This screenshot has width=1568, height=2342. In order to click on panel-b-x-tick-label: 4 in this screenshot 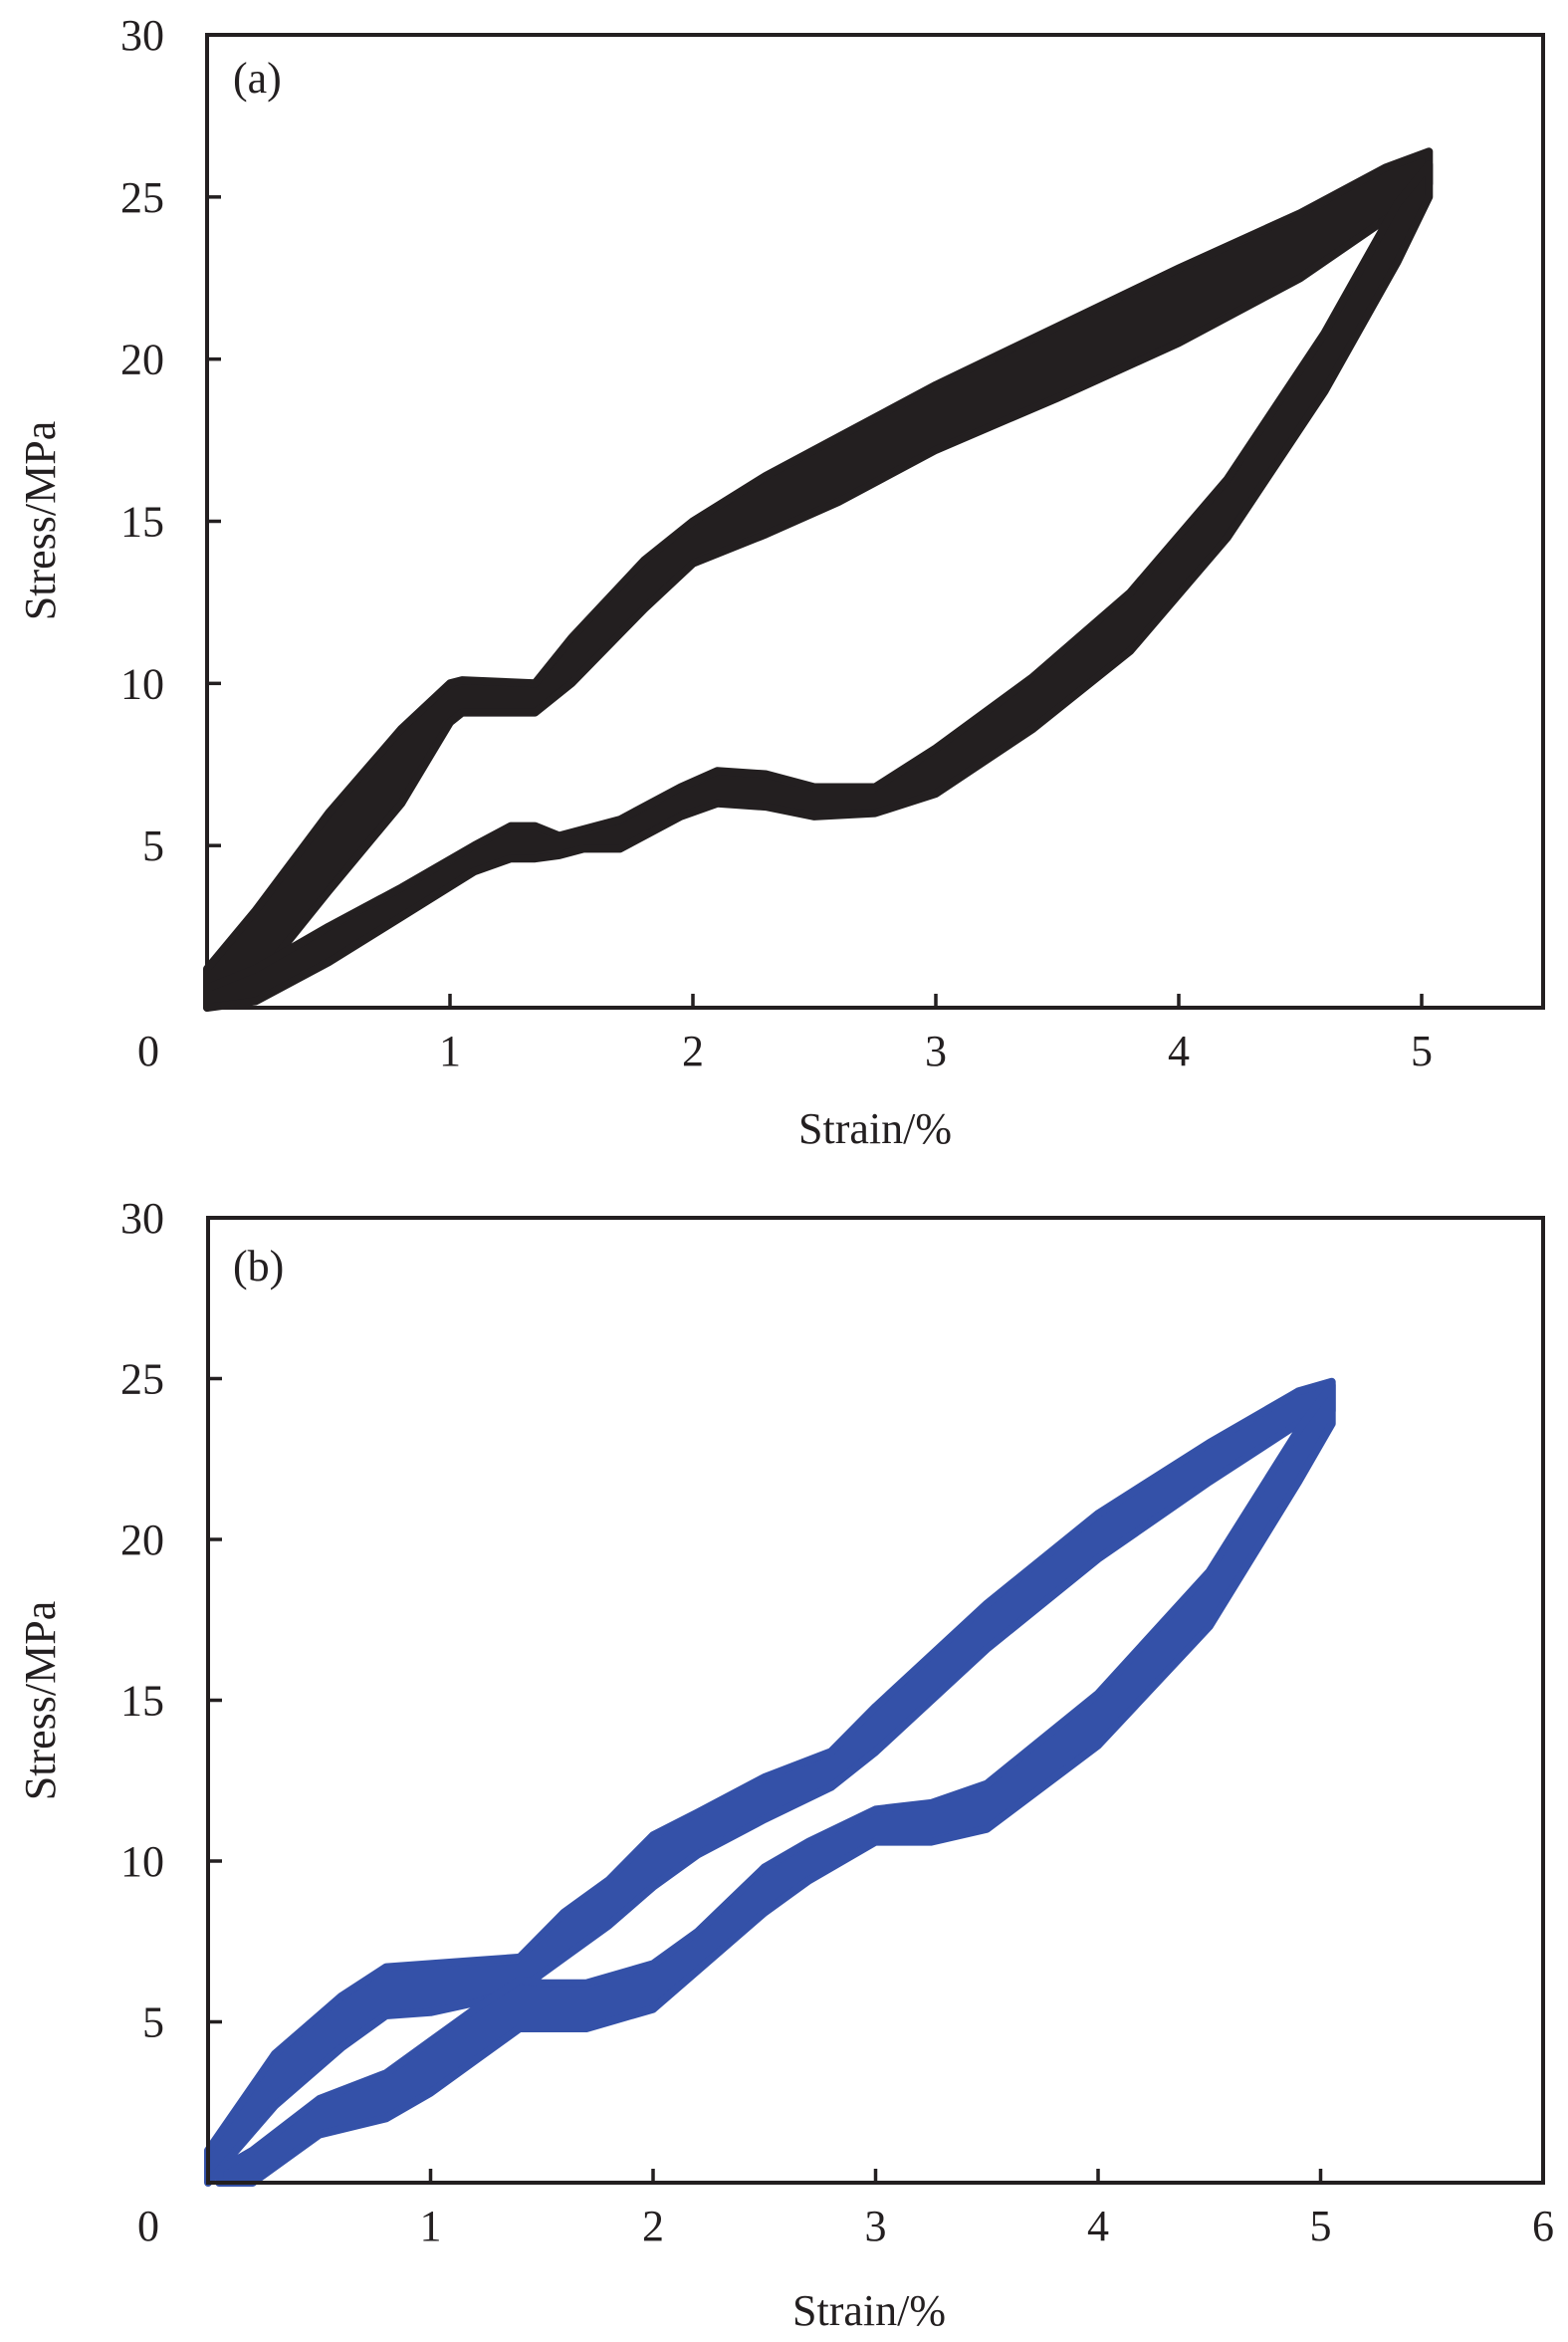, I will do `click(1098, 2226)`.